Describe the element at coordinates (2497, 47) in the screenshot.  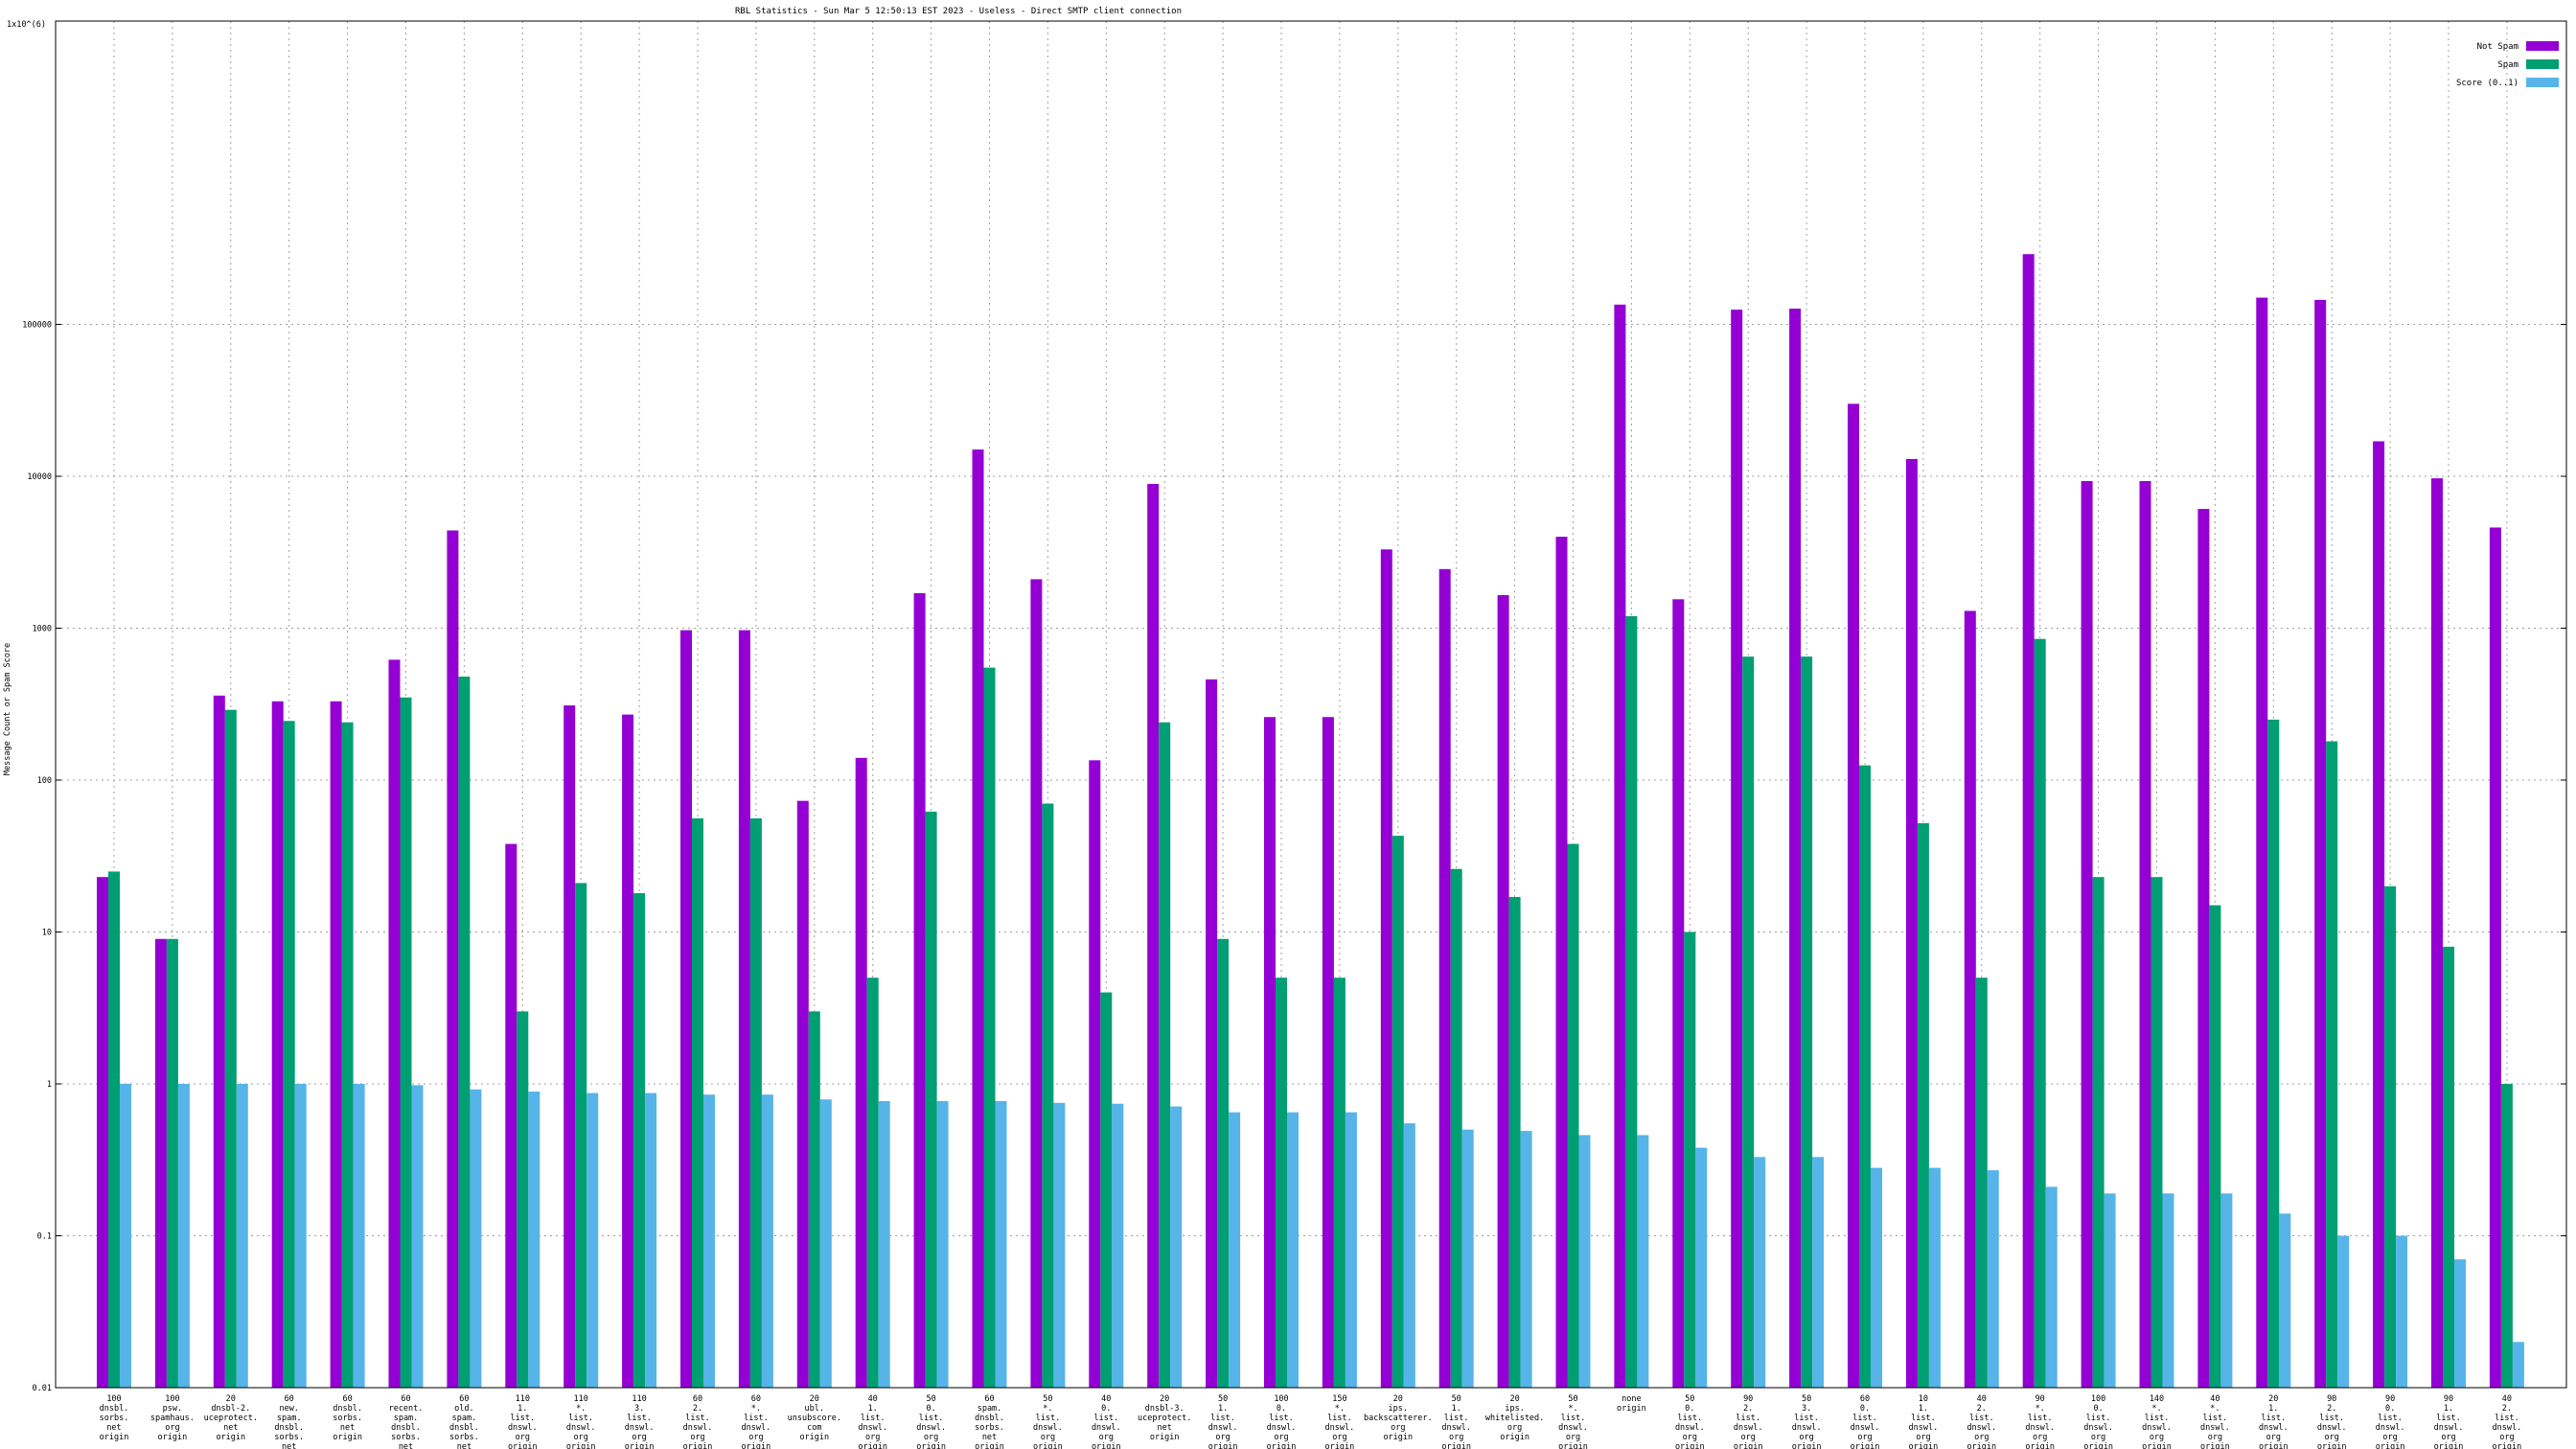
I see `legend-label: Not Spam` at that location.